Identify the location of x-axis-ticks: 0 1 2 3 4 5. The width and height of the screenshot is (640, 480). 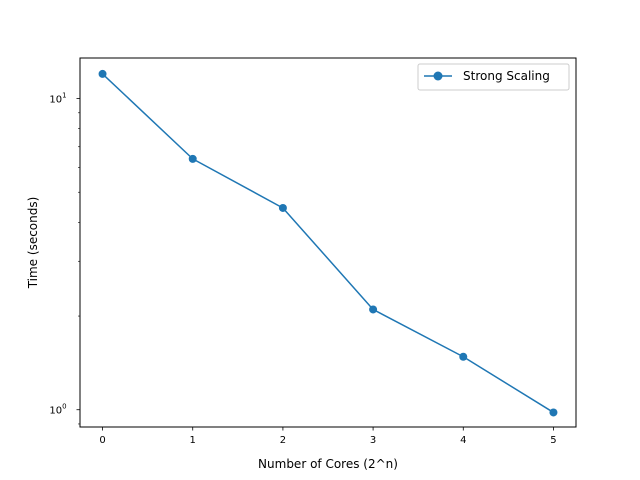
(328, 436).